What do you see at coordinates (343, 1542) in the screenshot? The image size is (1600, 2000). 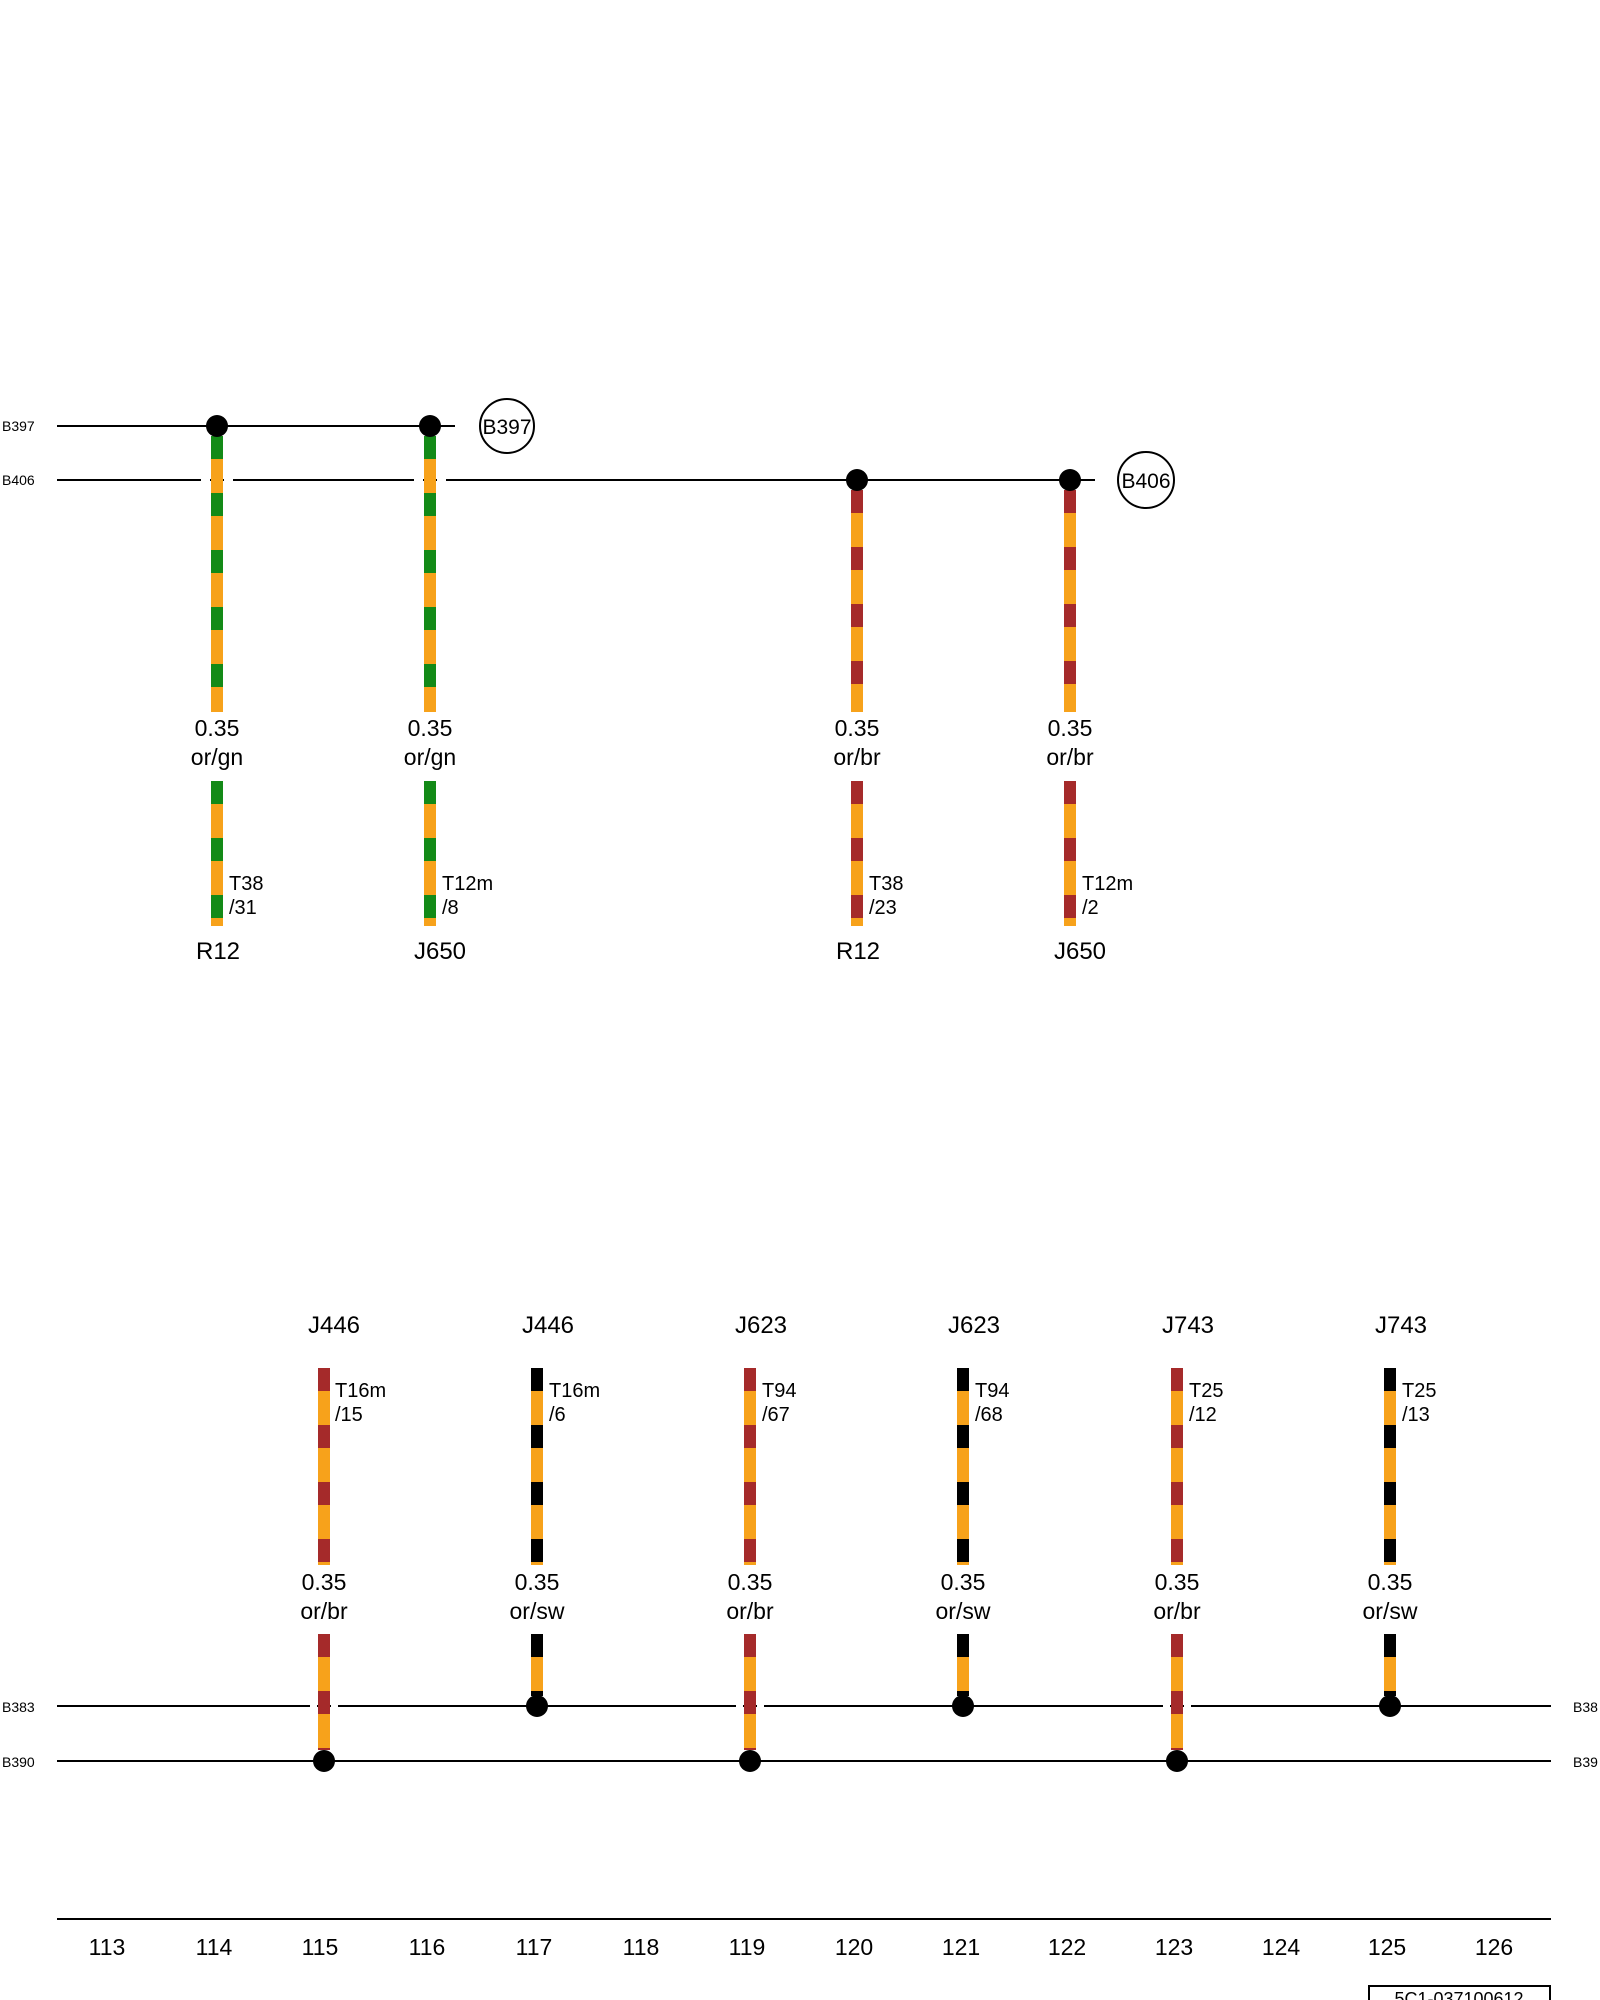 I see `wire-j446-t16m-15: J446 T16m /15 0.35 or/br` at bounding box center [343, 1542].